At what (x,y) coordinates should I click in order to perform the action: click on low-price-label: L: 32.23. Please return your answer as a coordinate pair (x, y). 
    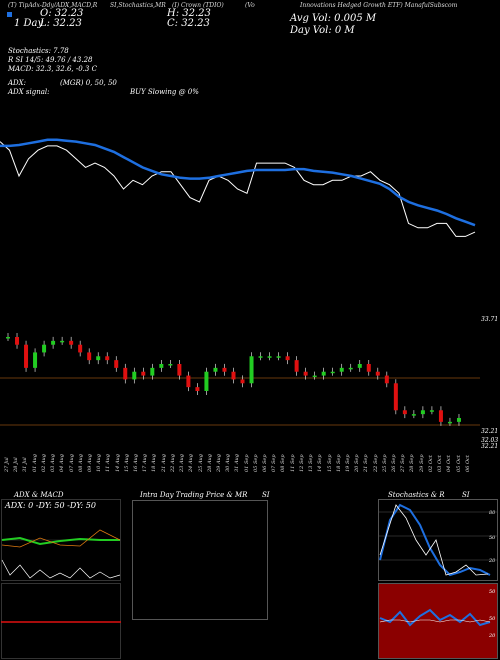
    Looking at the image, I should click on (61, 23).